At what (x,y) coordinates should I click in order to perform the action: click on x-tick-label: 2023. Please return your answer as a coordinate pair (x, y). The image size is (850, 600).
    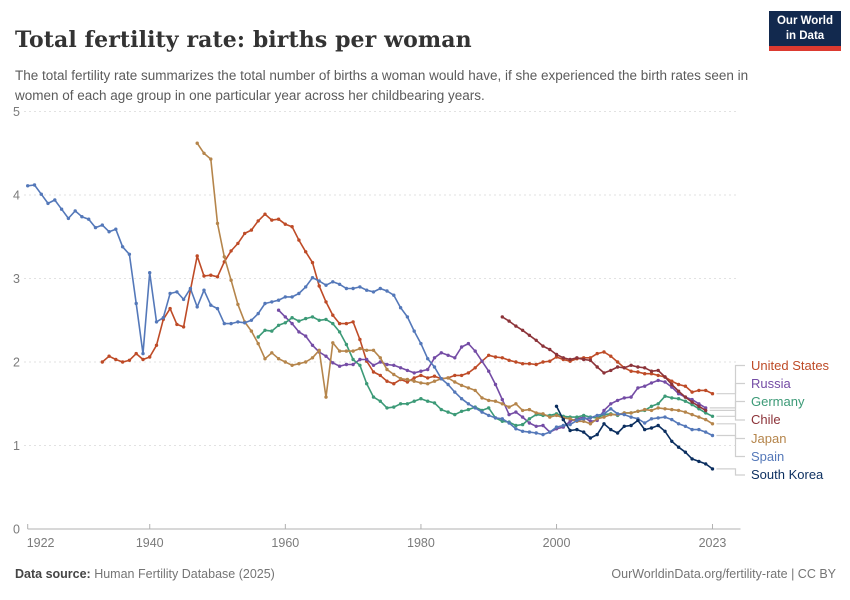
    Looking at the image, I should click on (713, 543).